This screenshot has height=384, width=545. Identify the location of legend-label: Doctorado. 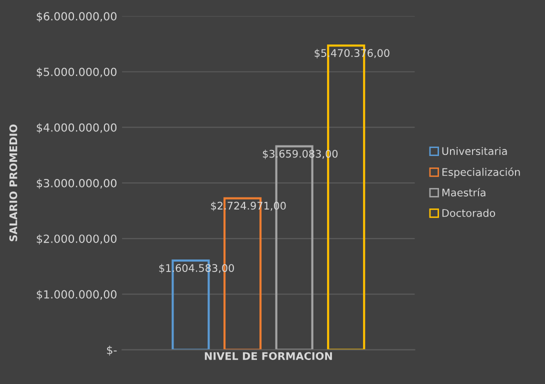
(469, 212).